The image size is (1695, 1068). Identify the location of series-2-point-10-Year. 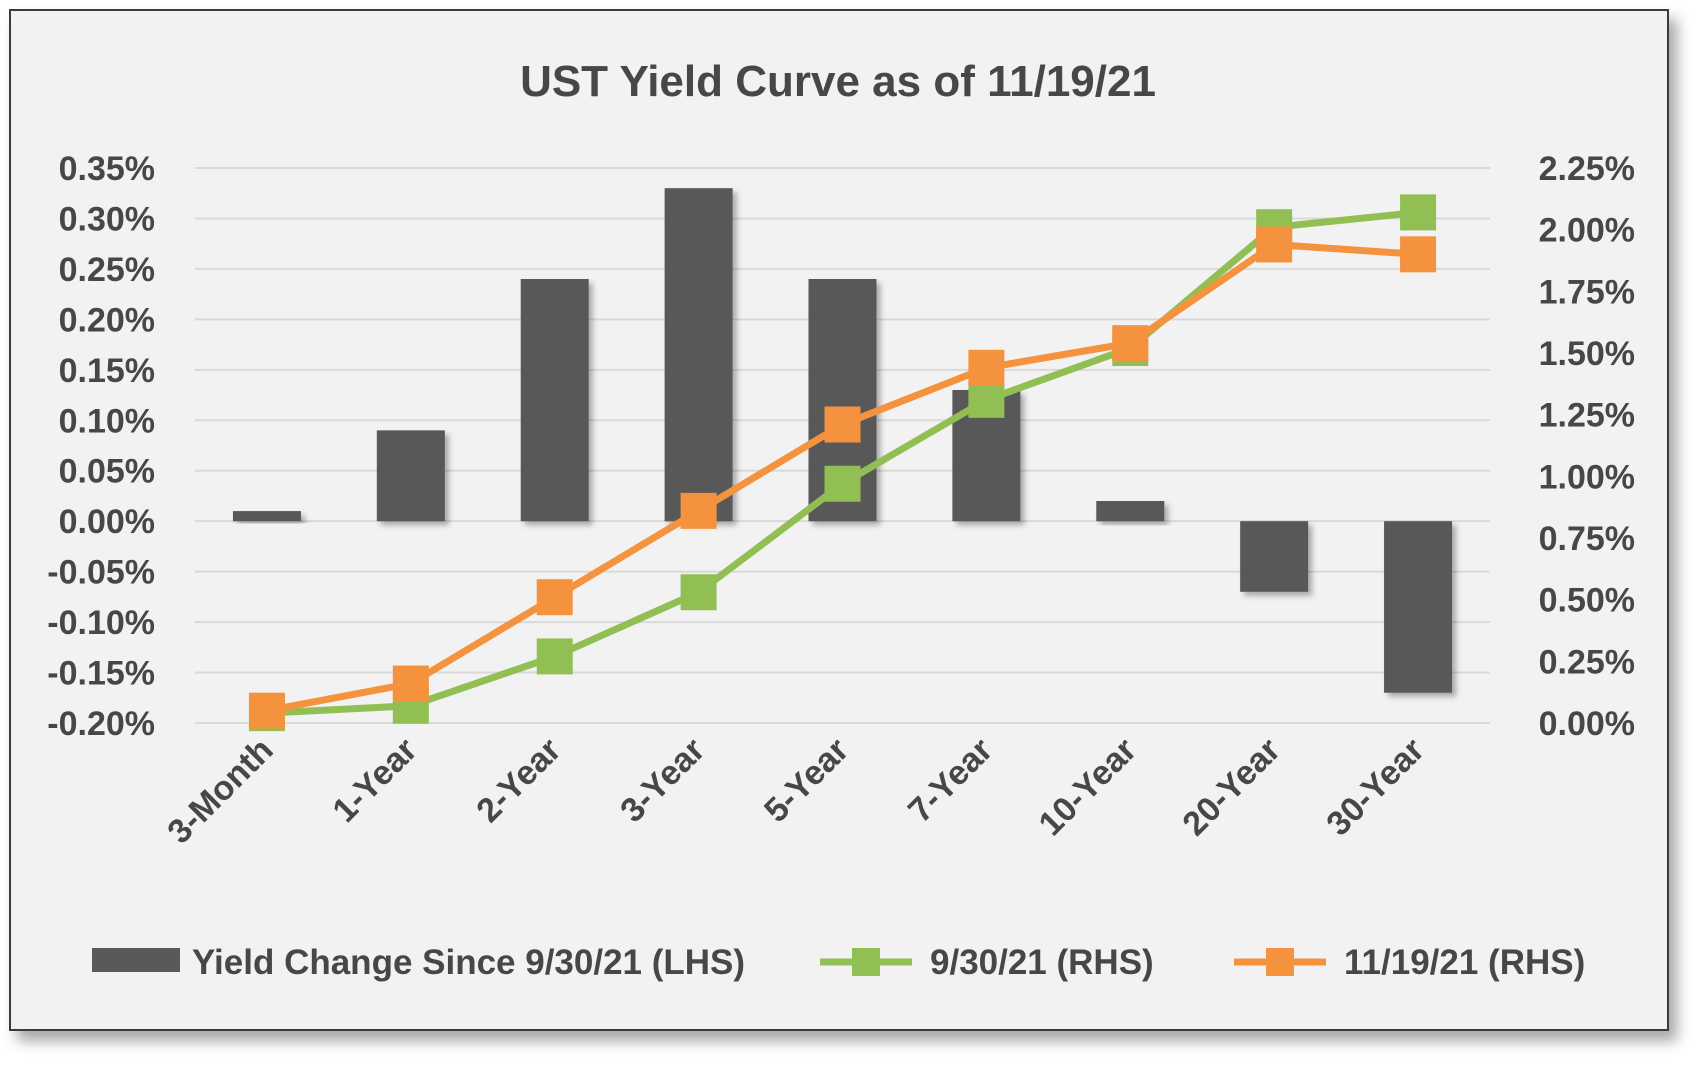
(1130, 343).